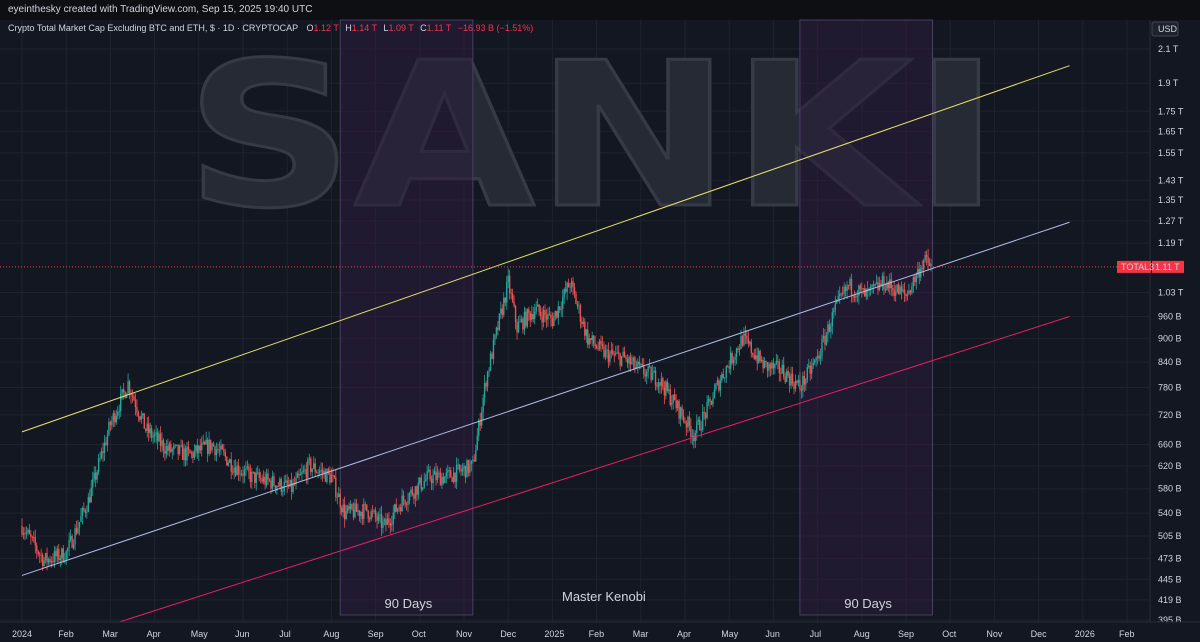 The image size is (1200, 642). What do you see at coordinates (496, 28) in the screenshot?
I see `legend-change: −16.93 B (−1.51%)` at bounding box center [496, 28].